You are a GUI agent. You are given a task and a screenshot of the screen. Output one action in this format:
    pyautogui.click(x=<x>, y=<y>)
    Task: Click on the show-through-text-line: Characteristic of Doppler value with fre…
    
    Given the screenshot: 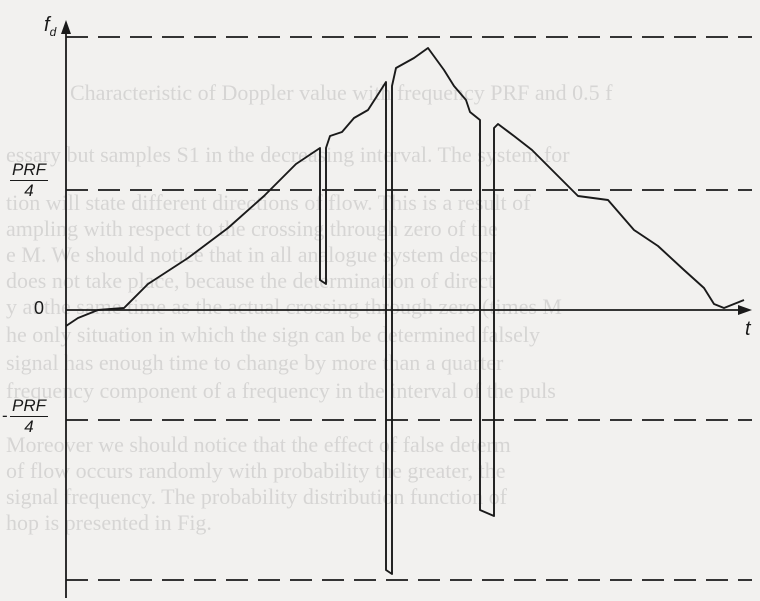 What is the action you would take?
    pyautogui.click(x=341, y=92)
    